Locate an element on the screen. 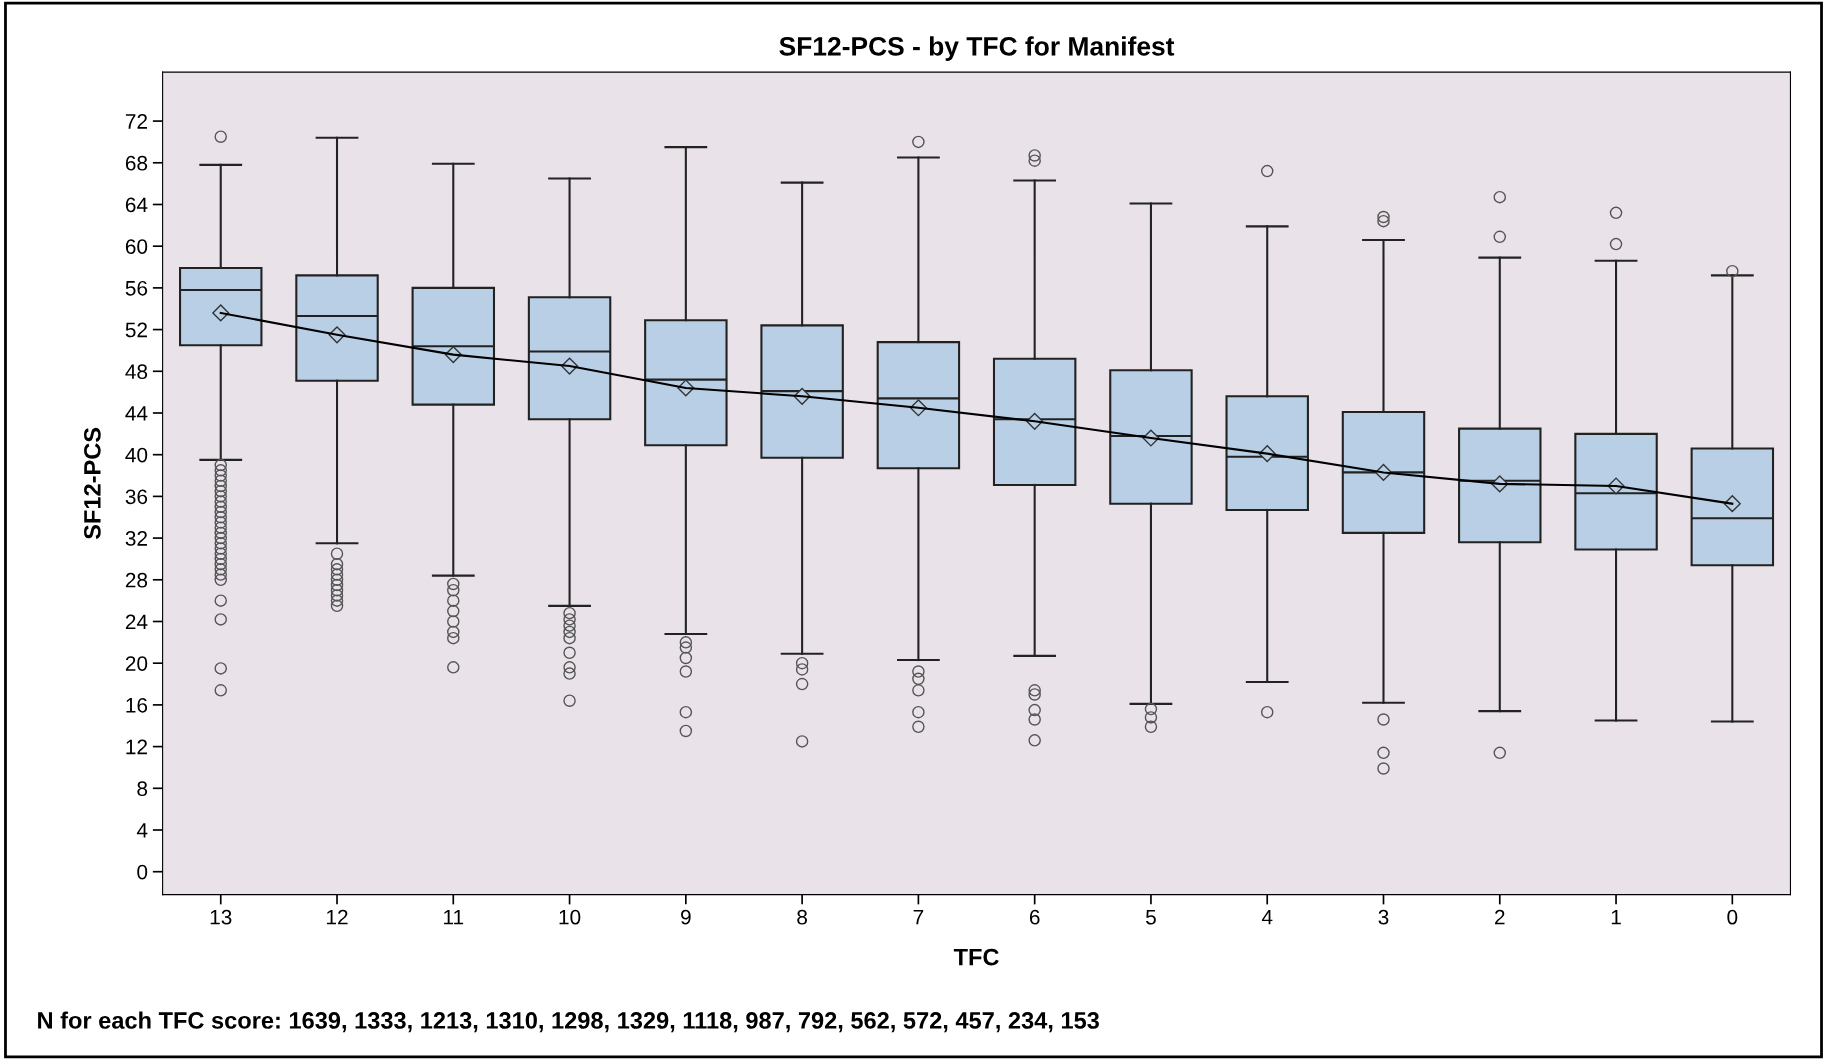  y-tick-label: 56 is located at coordinates (136, 288).